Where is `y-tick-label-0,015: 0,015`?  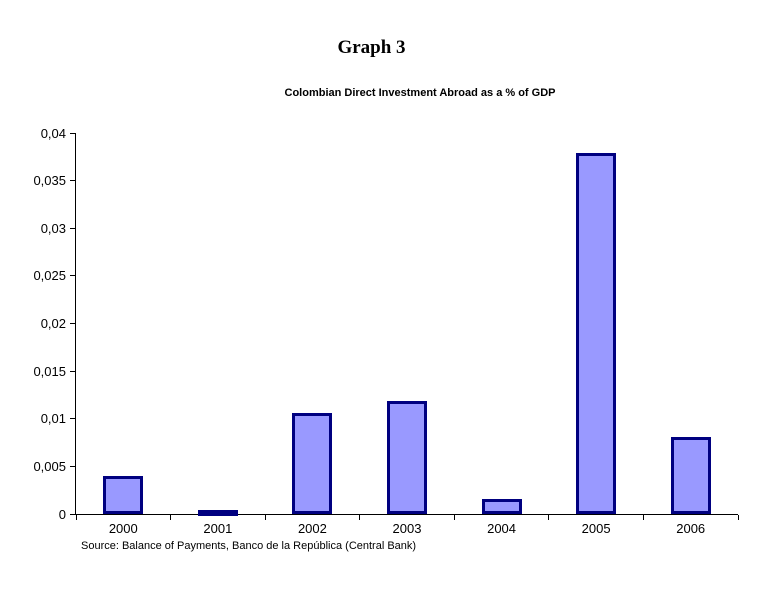
y-tick-label-0,015: 0,015 is located at coordinates (49, 371).